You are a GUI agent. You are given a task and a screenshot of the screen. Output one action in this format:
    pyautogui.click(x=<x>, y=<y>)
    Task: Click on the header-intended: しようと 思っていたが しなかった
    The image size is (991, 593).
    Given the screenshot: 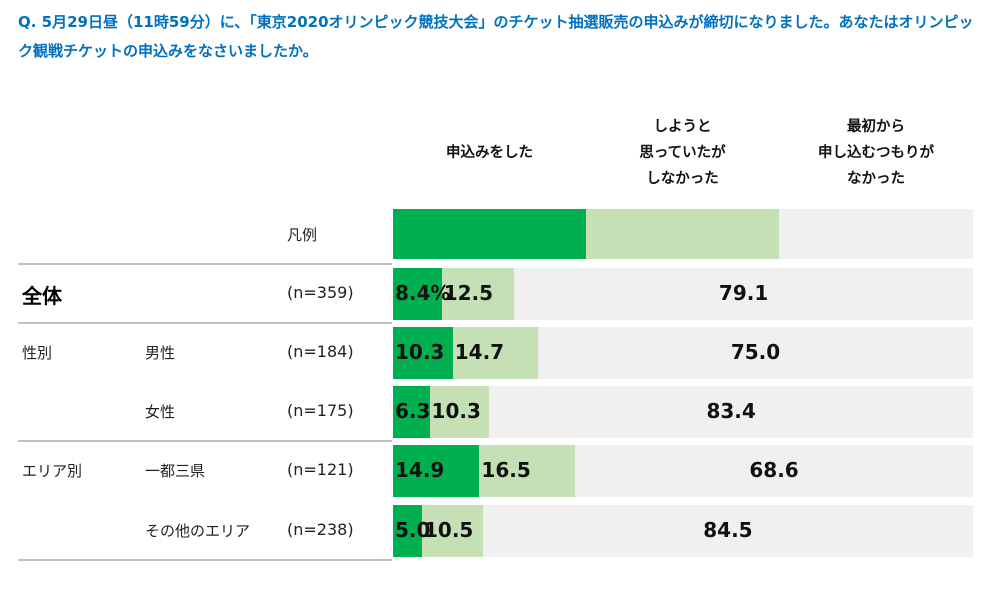 What is the action you would take?
    pyautogui.click(x=682, y=153)
    